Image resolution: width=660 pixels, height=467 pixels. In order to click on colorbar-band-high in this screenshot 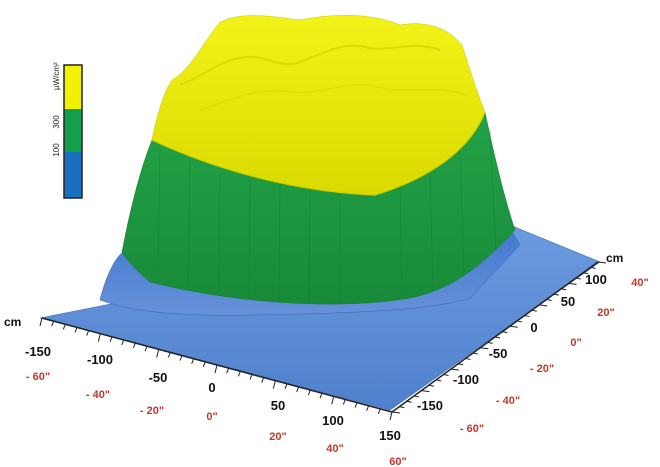, I will do `click(73, 87)`.